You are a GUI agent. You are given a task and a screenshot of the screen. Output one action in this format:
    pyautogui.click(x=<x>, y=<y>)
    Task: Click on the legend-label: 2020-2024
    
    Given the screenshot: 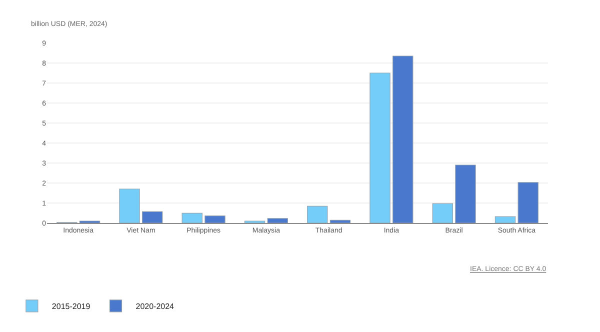 What is the action you would take?
    pyautogui.click(x=155, y=307)
    